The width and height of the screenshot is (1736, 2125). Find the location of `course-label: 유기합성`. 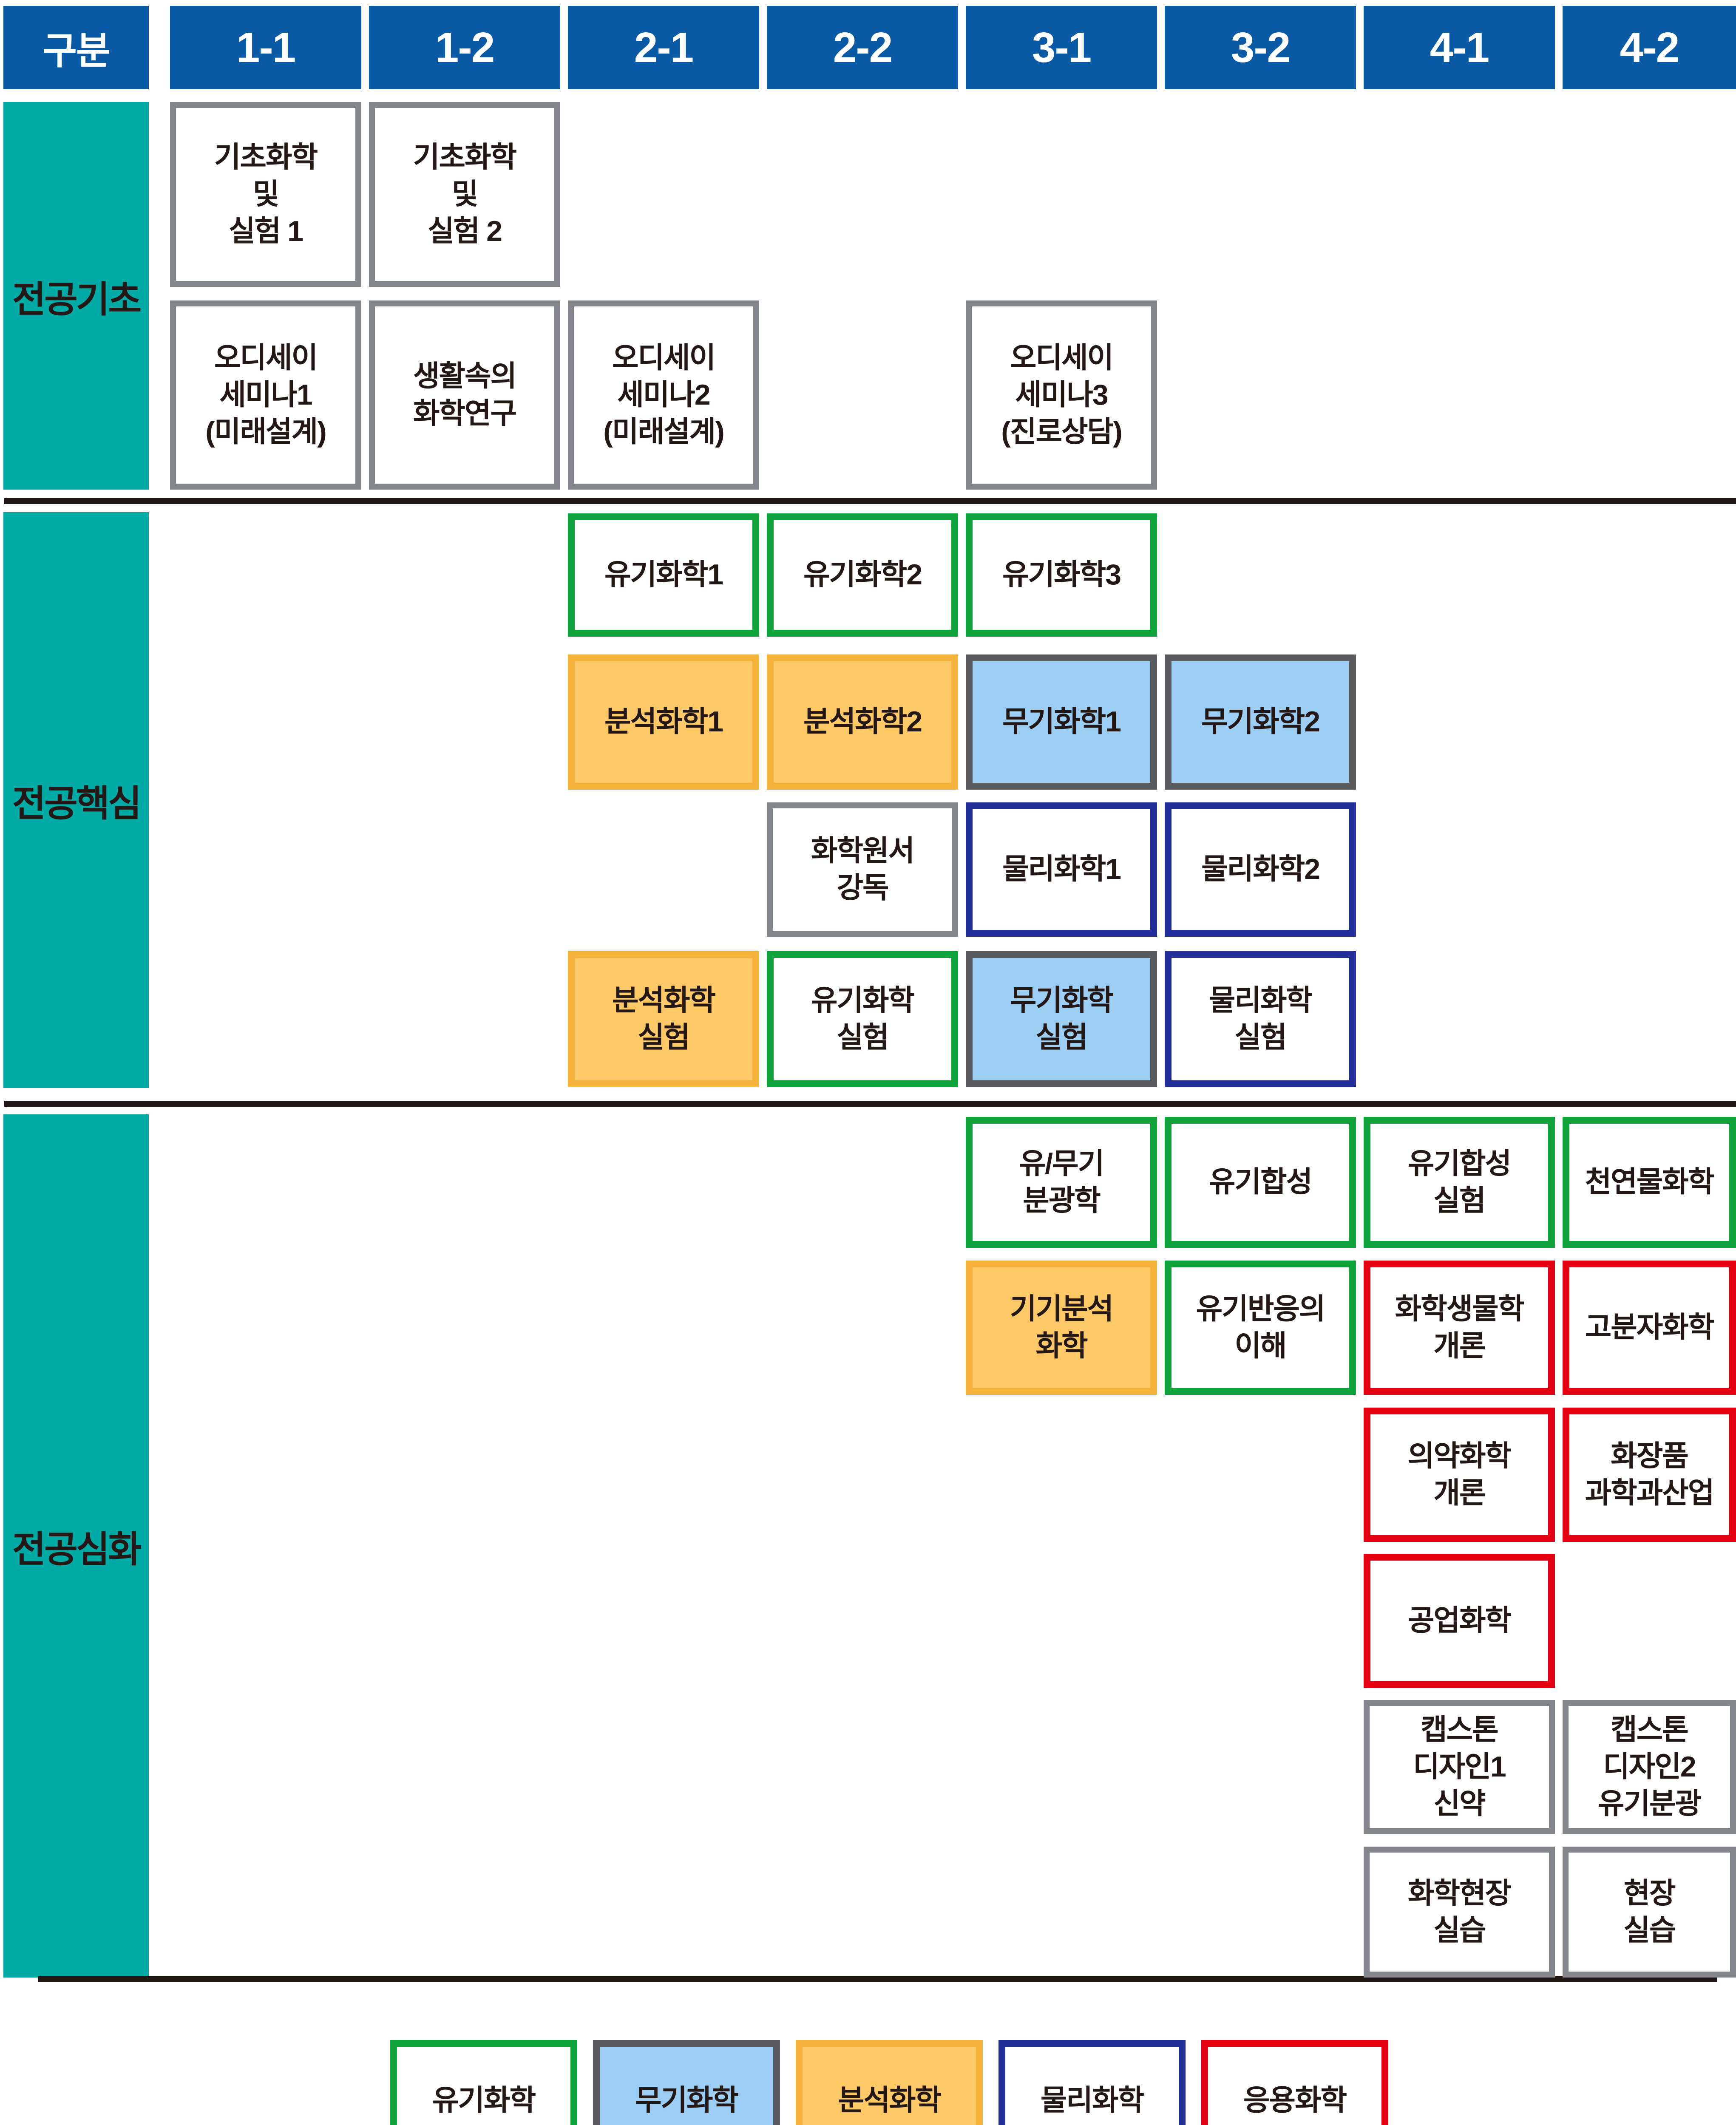

course-label: 유기합성 is located at coordinates (1261, 1182).